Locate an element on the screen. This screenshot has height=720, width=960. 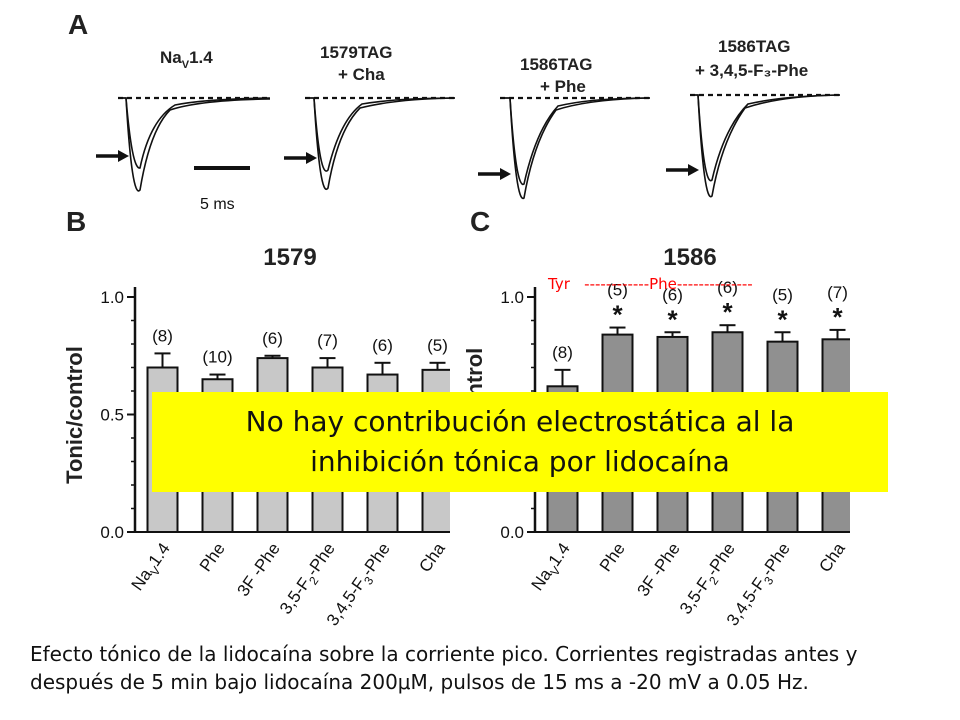
trace-label-1579tag-line2: + Cha is located at coordinates (361, 74).